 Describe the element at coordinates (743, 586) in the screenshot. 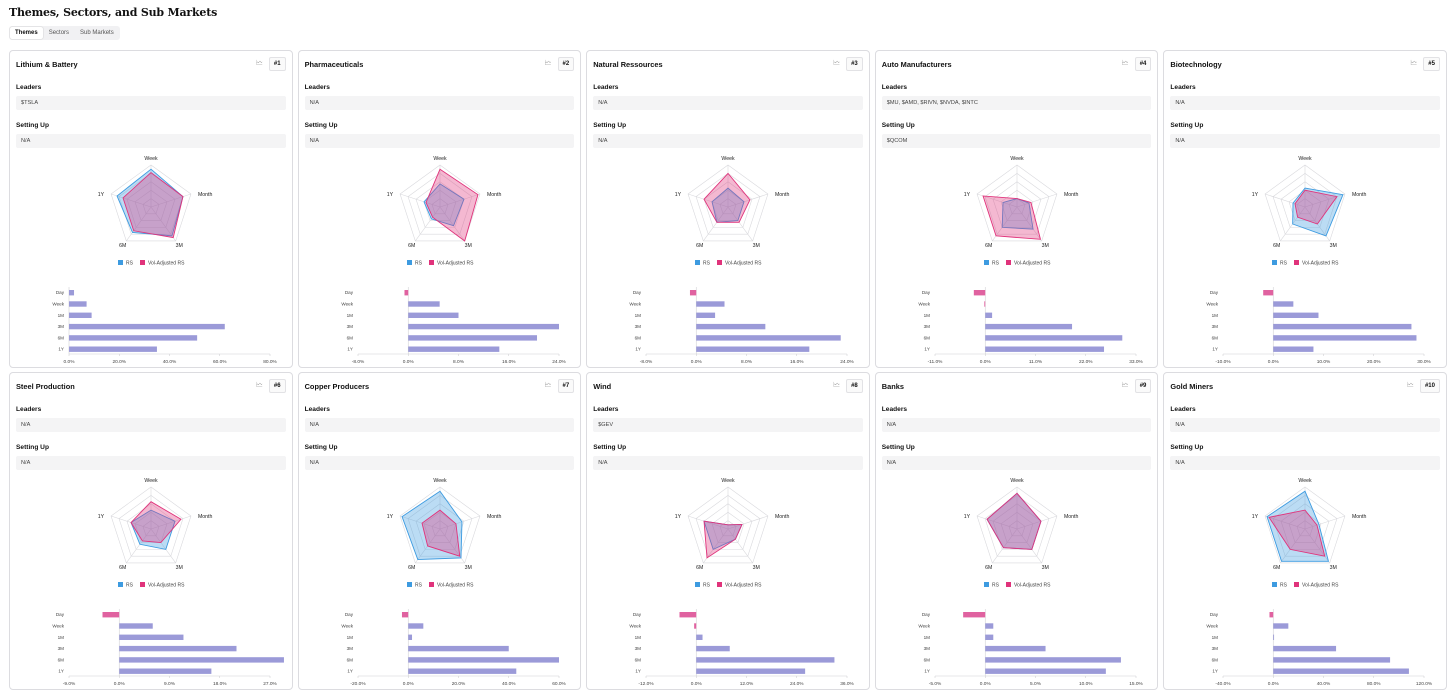

I see `legend-label-vol-adjusted-rs: Vol-Adjusted RS` at that location.